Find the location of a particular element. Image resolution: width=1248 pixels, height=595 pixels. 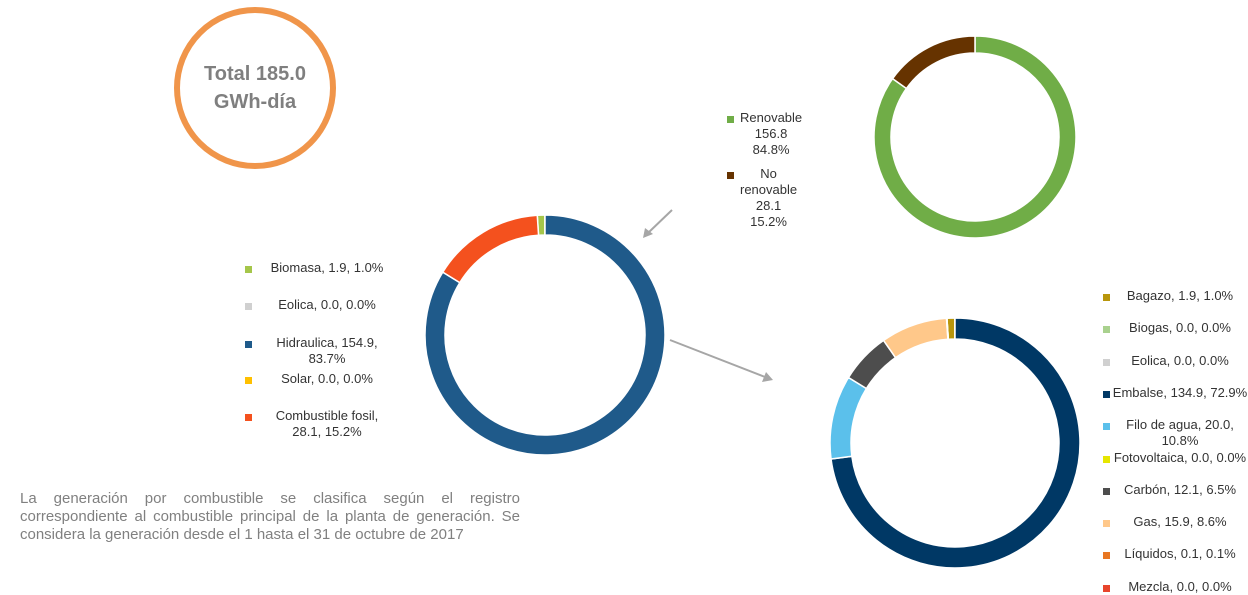

total: Total 185.0 GWh-día is located at coordinates (255, 88).